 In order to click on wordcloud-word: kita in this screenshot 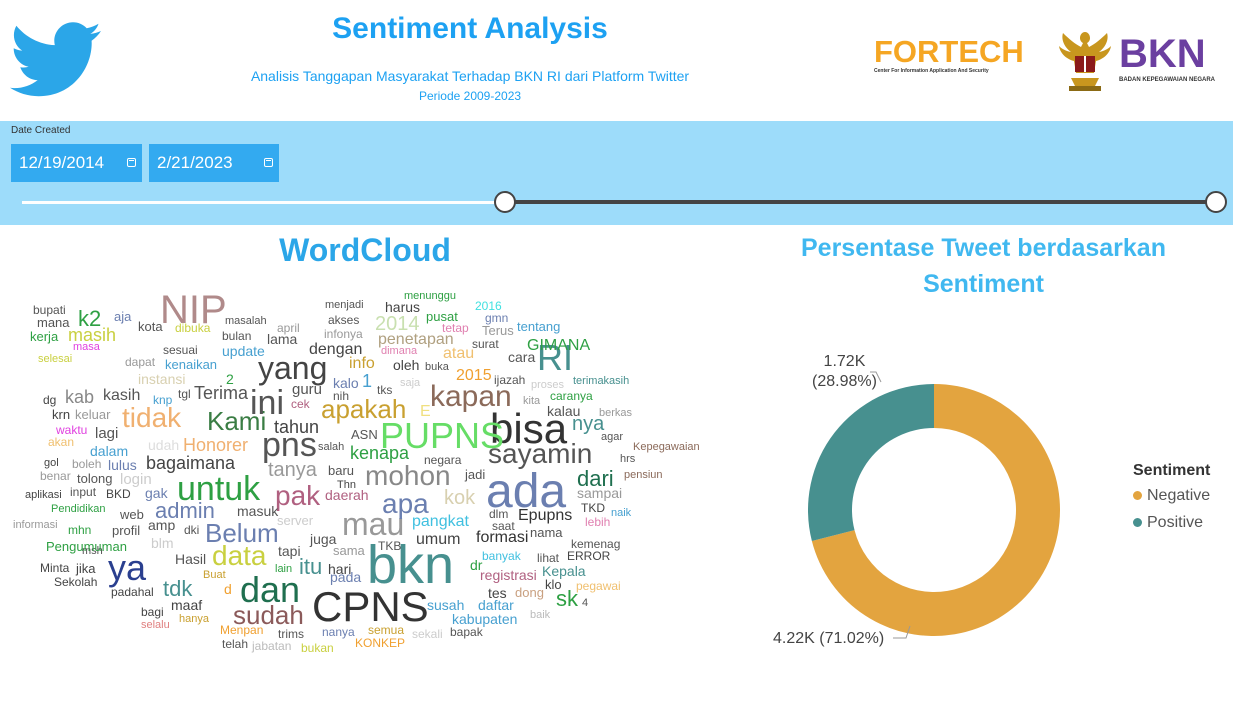, I will do `click(532, 401)`.